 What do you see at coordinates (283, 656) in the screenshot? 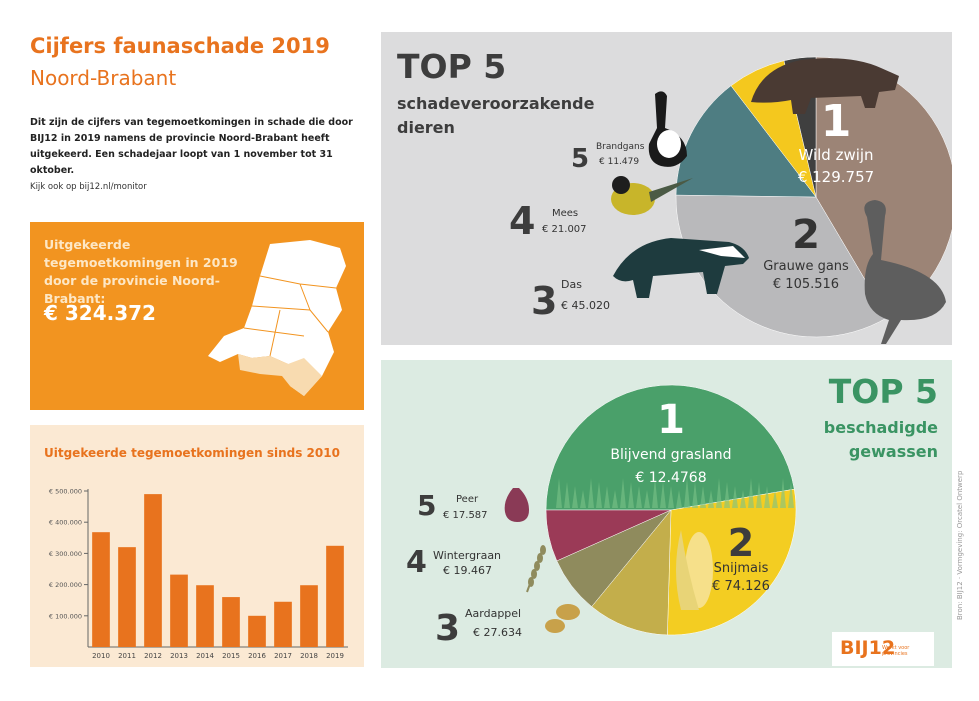
I see `x-tick-label: 2017` at bounding box center [283, 656].